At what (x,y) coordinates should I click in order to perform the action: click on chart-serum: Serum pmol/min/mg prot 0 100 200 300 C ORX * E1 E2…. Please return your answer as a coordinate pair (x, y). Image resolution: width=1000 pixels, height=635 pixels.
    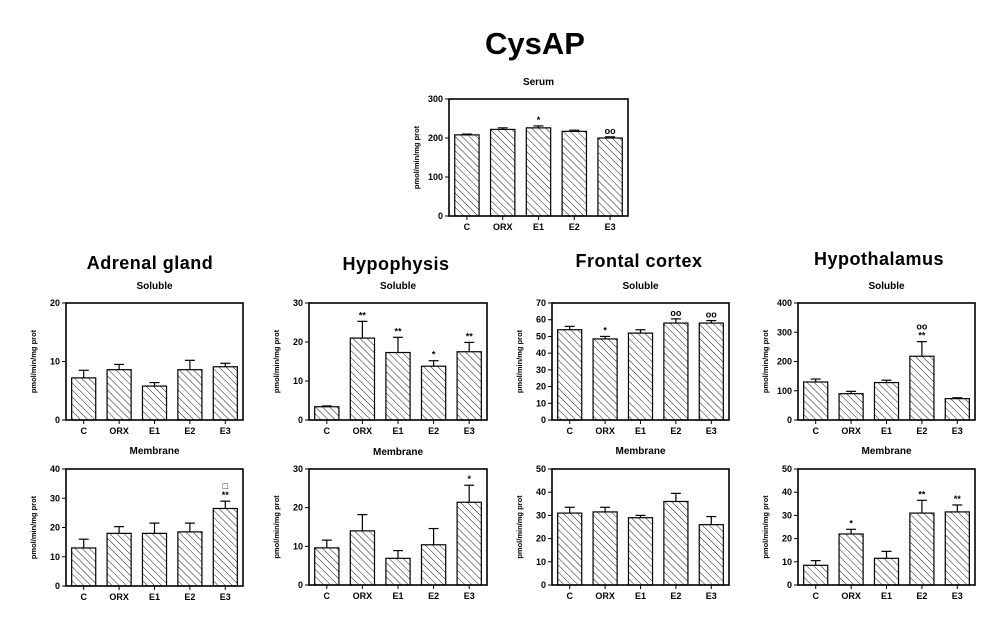
    Looking at the image, I should click on (520, 154).